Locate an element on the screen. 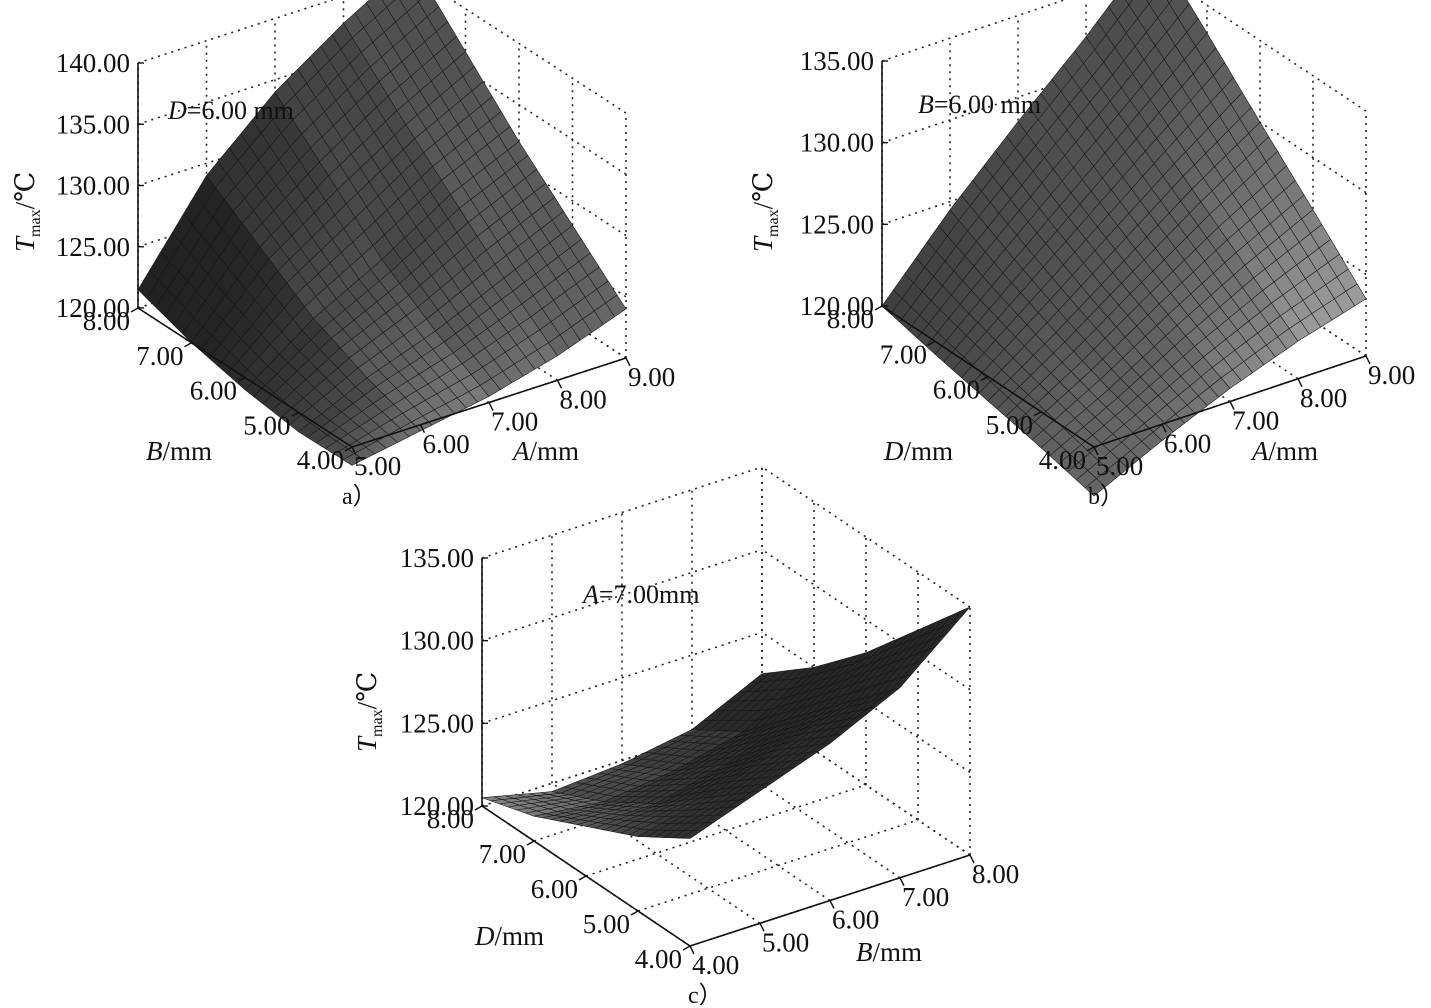 This screenshot has width=1431, height=1008. z-tick-label: 140.00 is located at coordinates (93, 63).